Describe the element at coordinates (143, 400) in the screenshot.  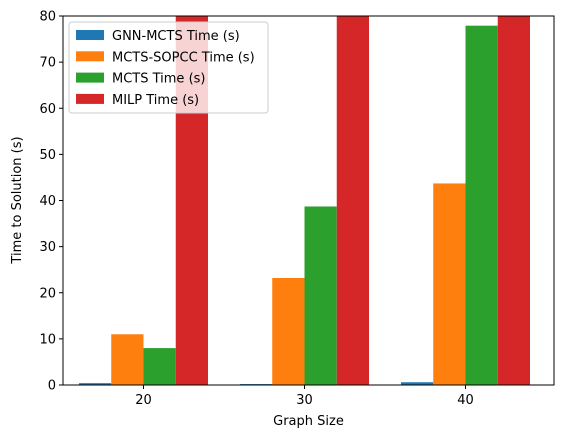
I see `x-tick-label: 20` at that location.